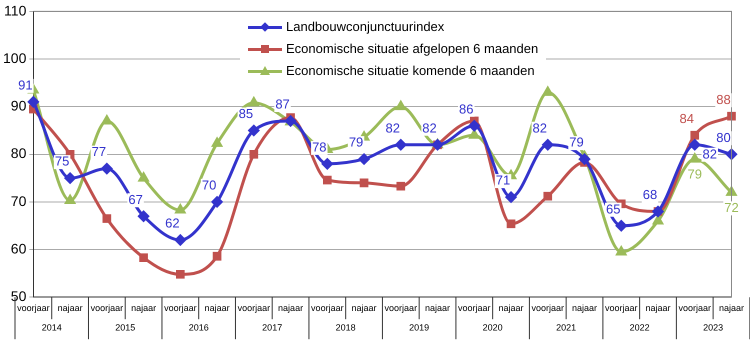 The height and width of the screenshot is (342, 750). I want to click on y-tick-label: 60, so click(18, 248).